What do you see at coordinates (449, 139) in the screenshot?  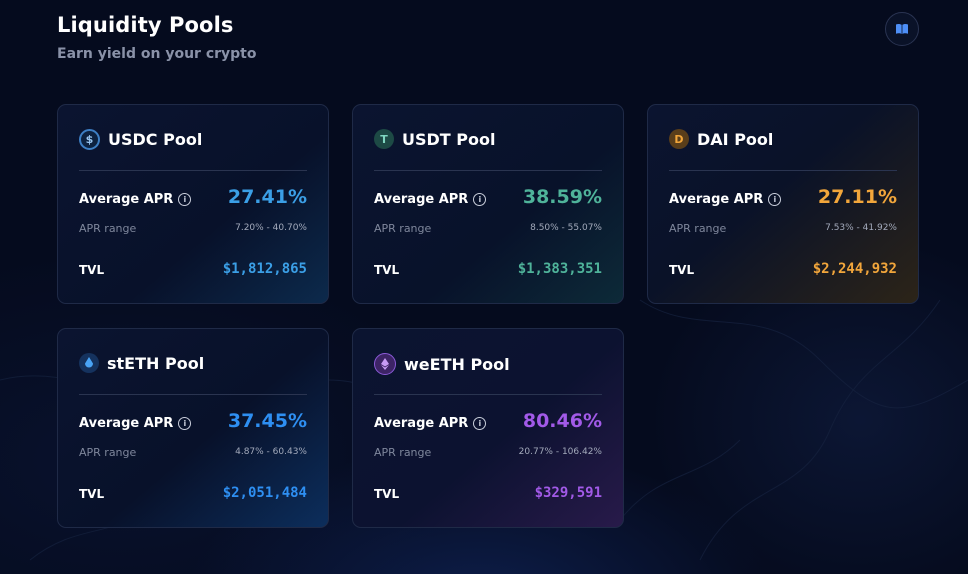 I see `pool-name: USDT Pool` at bounding box center [449, 139].